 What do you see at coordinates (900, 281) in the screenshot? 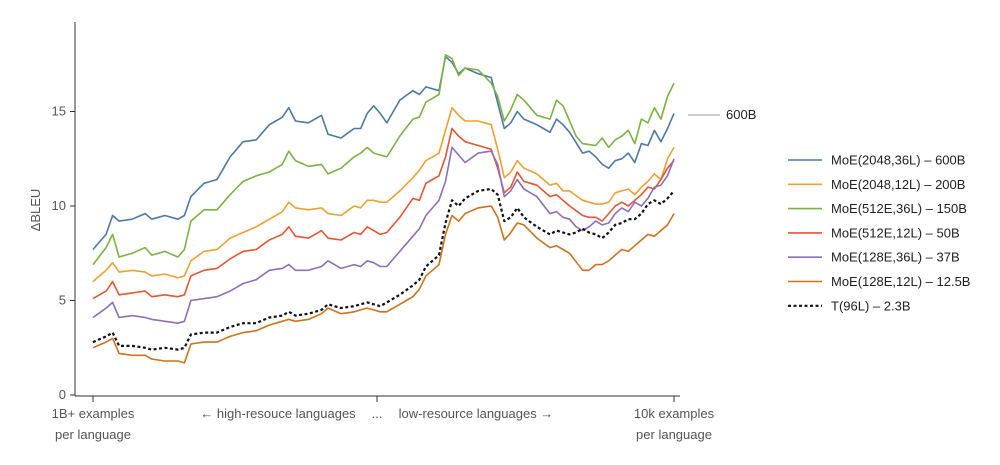
I see `legend-label-6: MoE(128E,12L) – 12.5B` at bounding box center [900, 281].